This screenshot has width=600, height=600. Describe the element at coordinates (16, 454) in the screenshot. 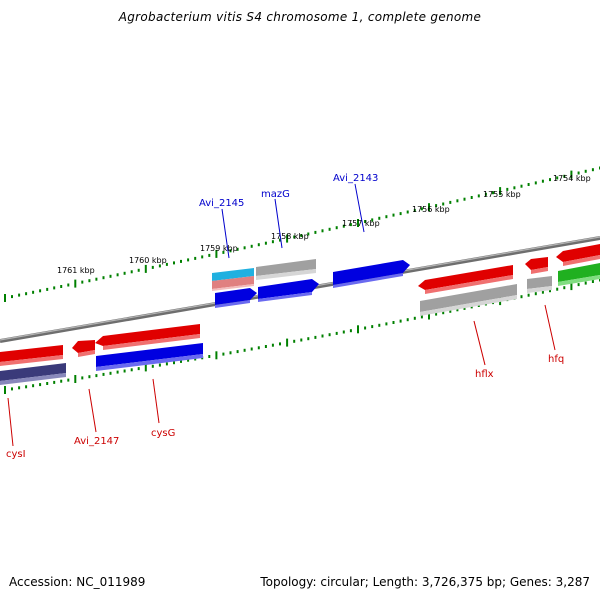

I see `gene-label-cysi: cysI` at that location.